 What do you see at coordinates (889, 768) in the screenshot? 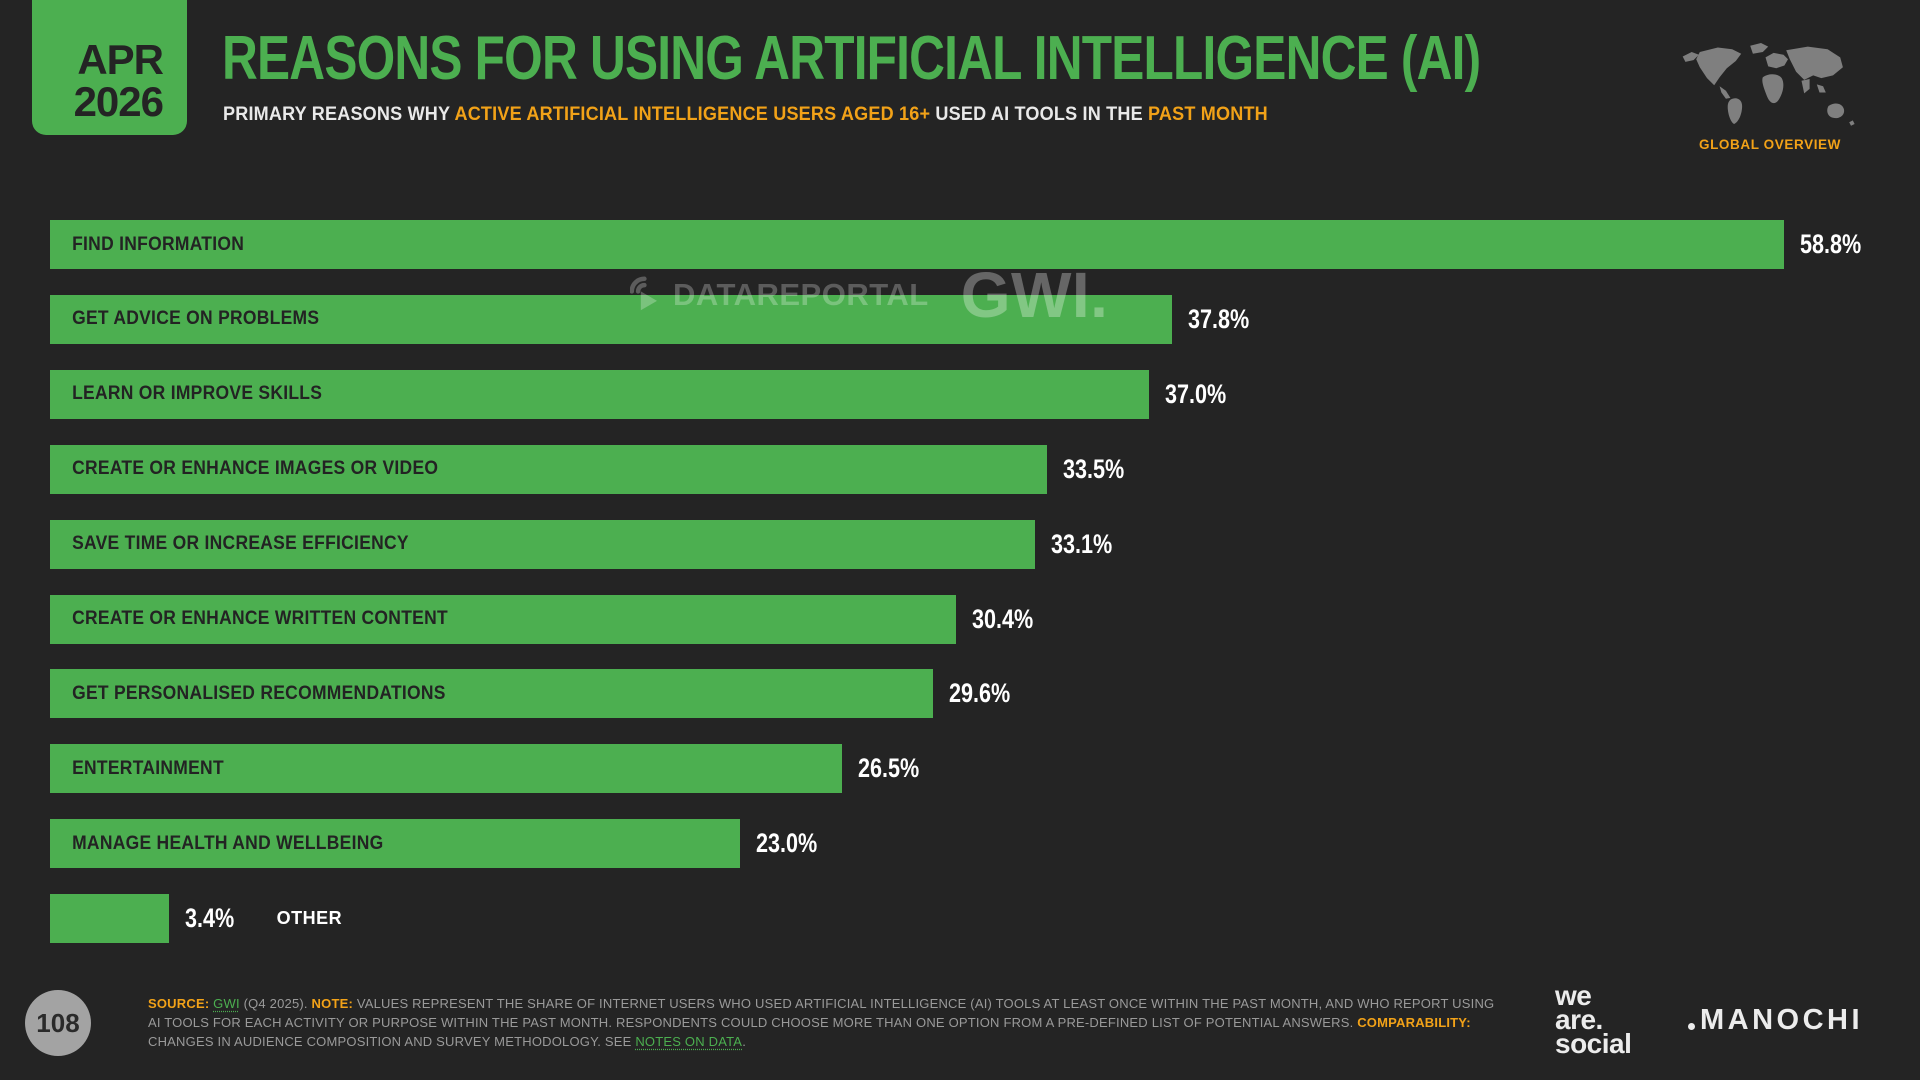
I see `bar-value-label: 26.5%` at bounding box center [889, 768].